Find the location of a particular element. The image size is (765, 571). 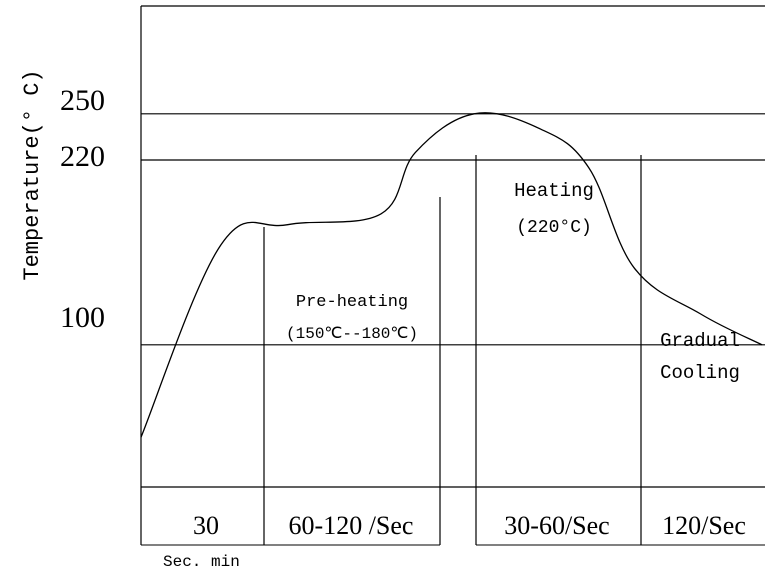

duration-label-4: 120/Sec is located at coordinates (704, 525).